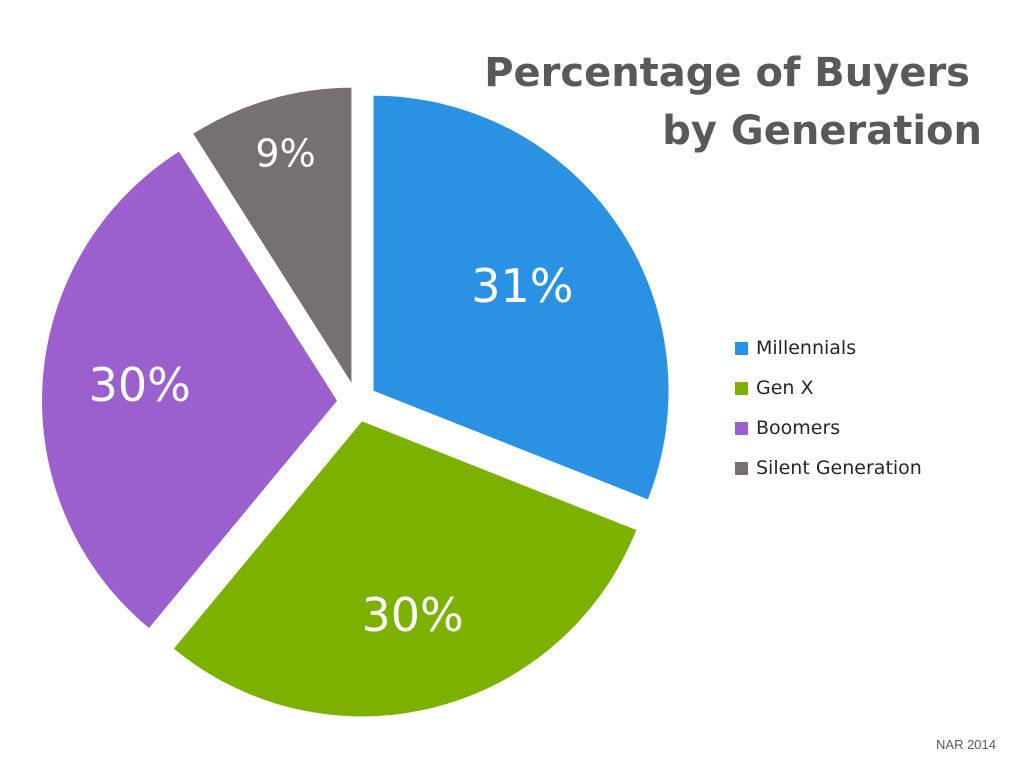 Image resolution: width=1024 pixels, height=768 pixels. Describe the element at coordinates (285, 154) in the screenshot. I see `slice-label-silent-generation: 9%` at that location.